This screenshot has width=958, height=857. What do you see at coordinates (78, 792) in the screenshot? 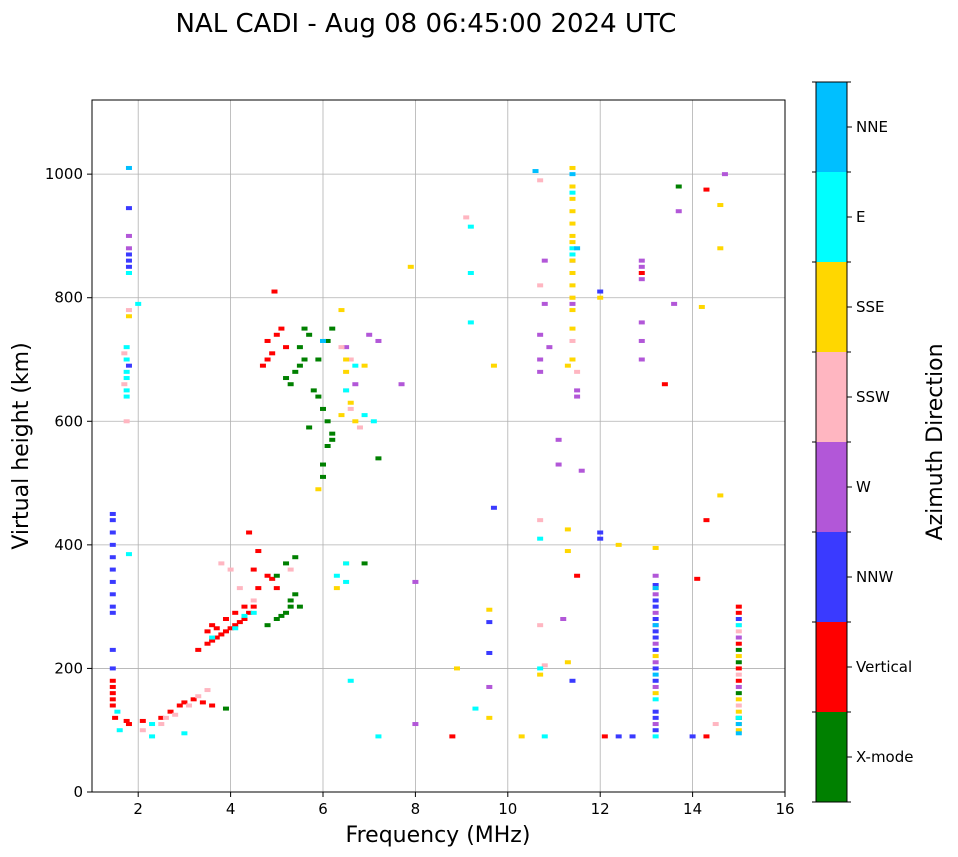
I see `y-tick-label: 0` at bounding box center [78, 792].